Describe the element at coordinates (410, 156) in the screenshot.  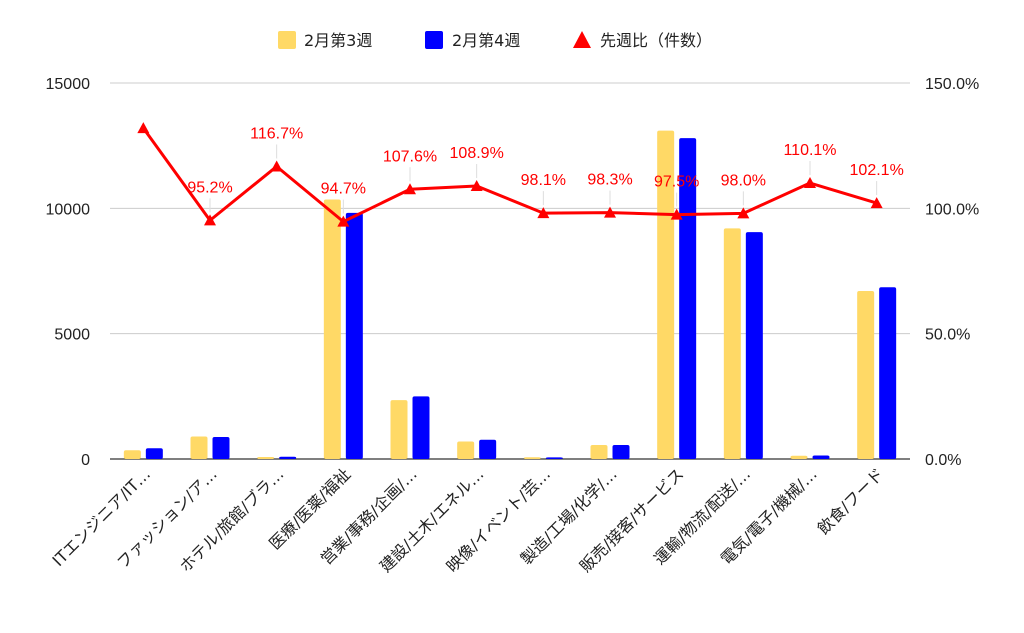
I see `ratio-data-label: 107.6%` at that location.